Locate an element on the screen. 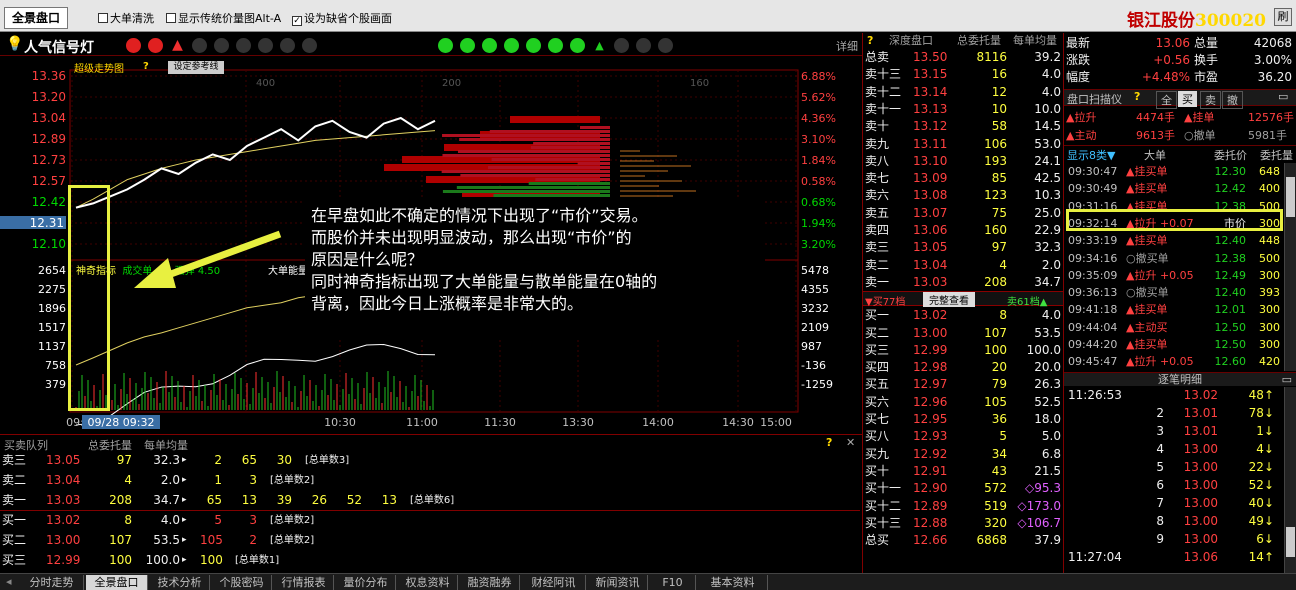 The height and width of the screenshot is (590, 1296). scanner-row: 09:41:18 ▲挂买单 12.01 300 is located at coordinates (1174, 310).